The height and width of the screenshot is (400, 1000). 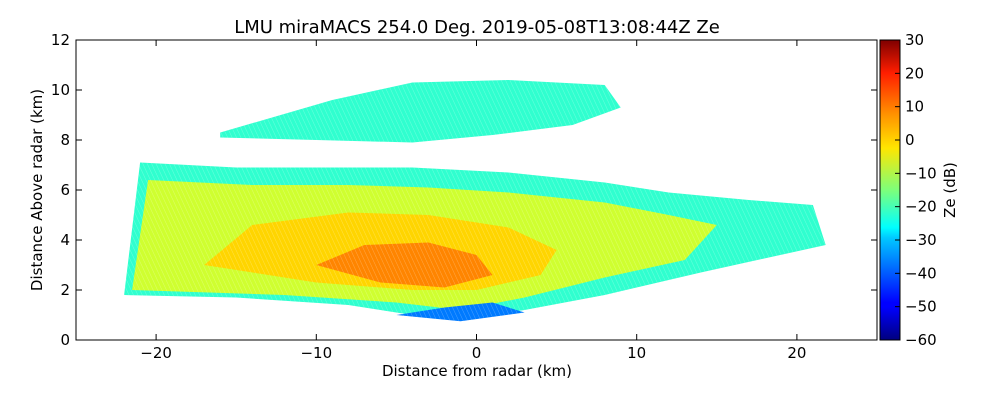 What do you see at coordinates (921, 240) in the screenshot?
I see `colorbar-tick-label: −30` at bounding box center [921, 240].